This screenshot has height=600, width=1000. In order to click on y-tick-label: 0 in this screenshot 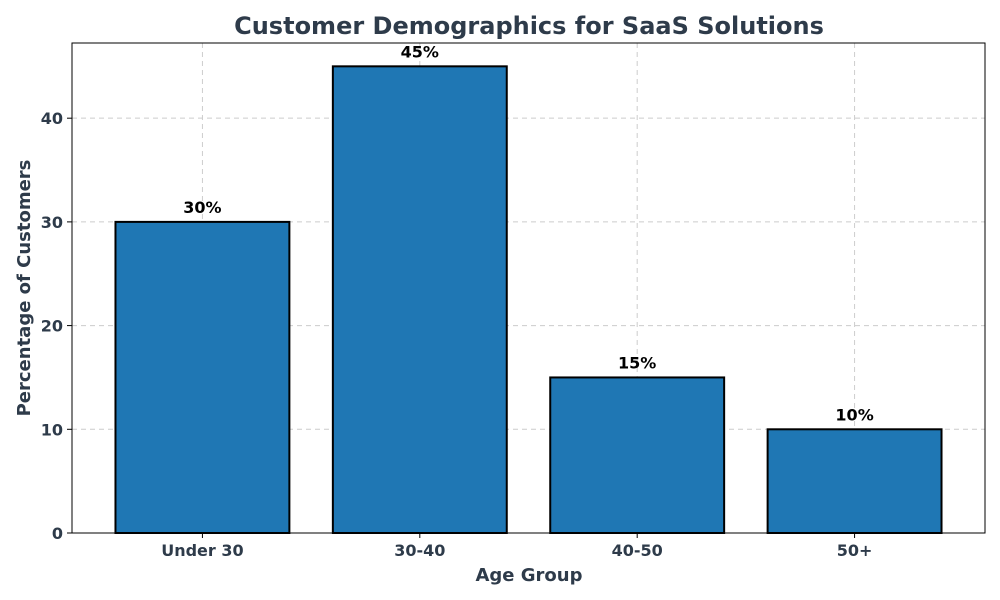, I will do `click(57, 533)`.